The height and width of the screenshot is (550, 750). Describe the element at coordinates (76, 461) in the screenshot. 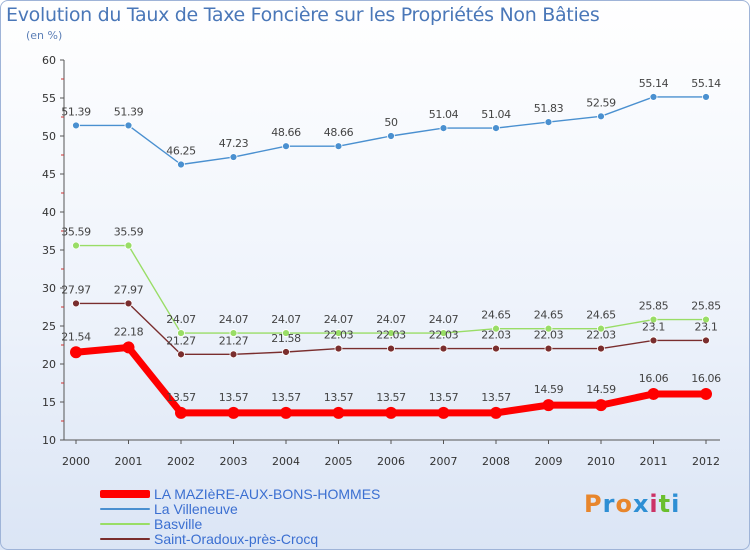

I see `x-tick-label: 2000` at that location.